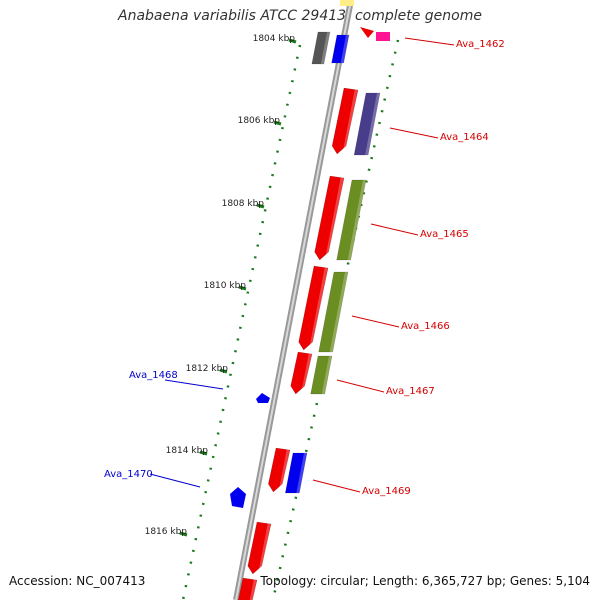 Image resolution: width=600 pixels, height=600 pixels. What do you see at coordinates (425, 326) in the screenshot?
I see `gene-label-ava-1466: Ava_1466` at bounding box center [425, 326].